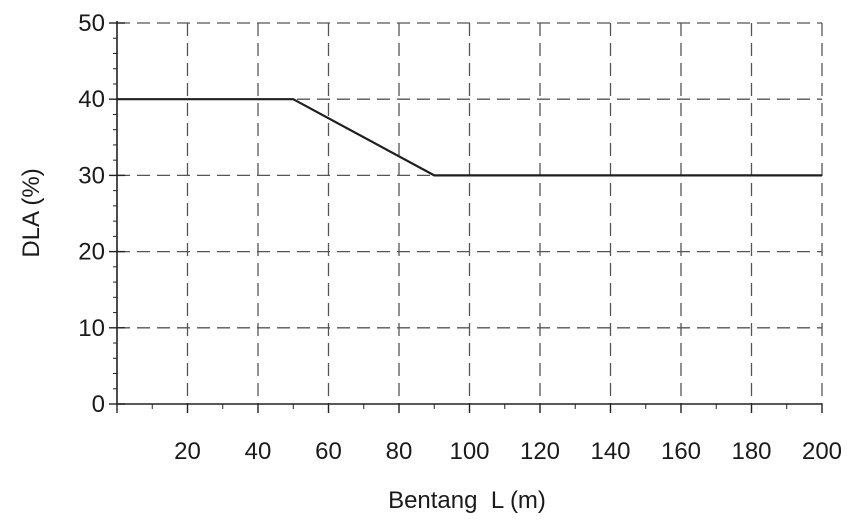  Describe the element at coordinates (91, 23) in the screenshot. I see `y-tick-label-50: 50` at that location.